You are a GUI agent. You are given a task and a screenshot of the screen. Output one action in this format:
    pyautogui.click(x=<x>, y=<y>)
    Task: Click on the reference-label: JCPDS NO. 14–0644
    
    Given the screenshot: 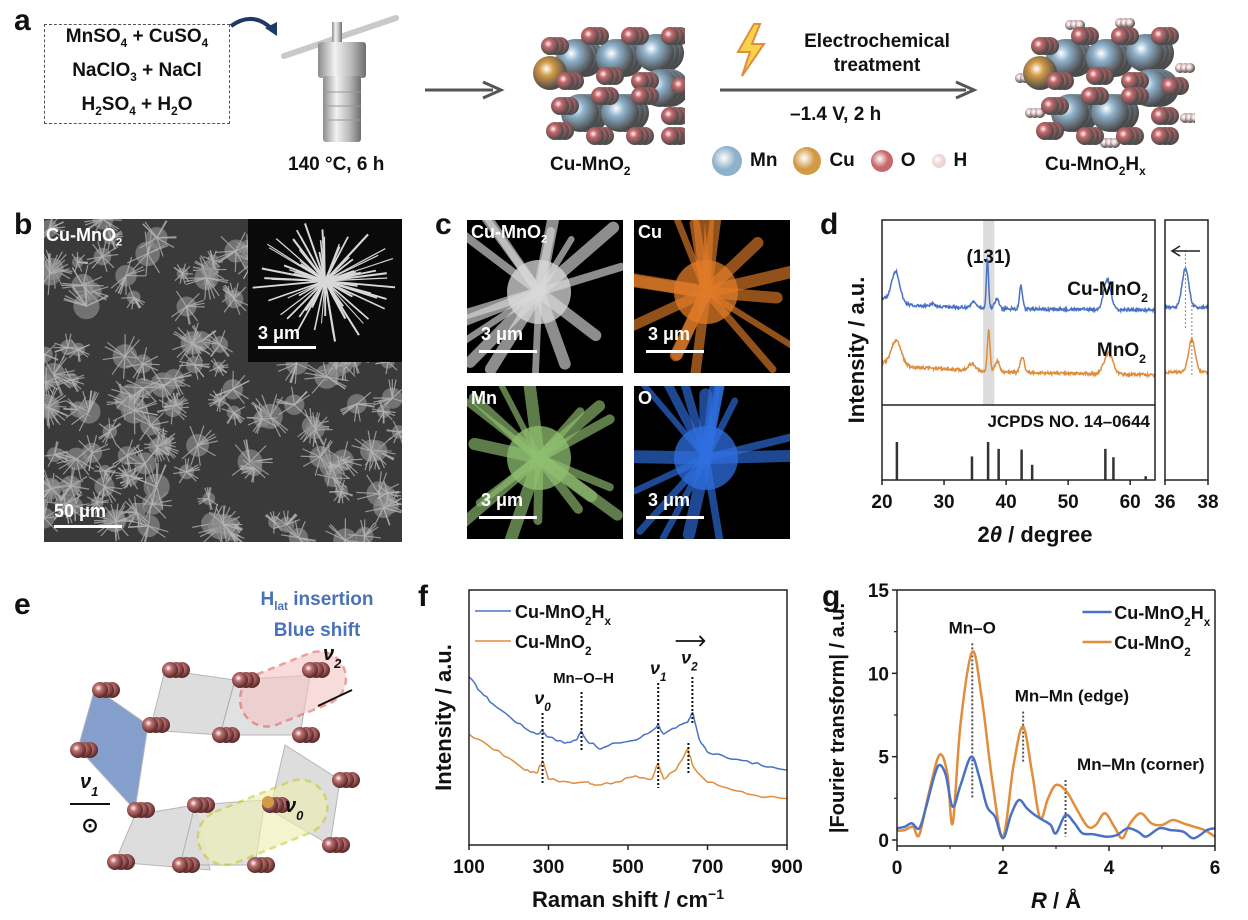 What is the action you would take?
    pyautogui.click(x=1068, y=421)
    